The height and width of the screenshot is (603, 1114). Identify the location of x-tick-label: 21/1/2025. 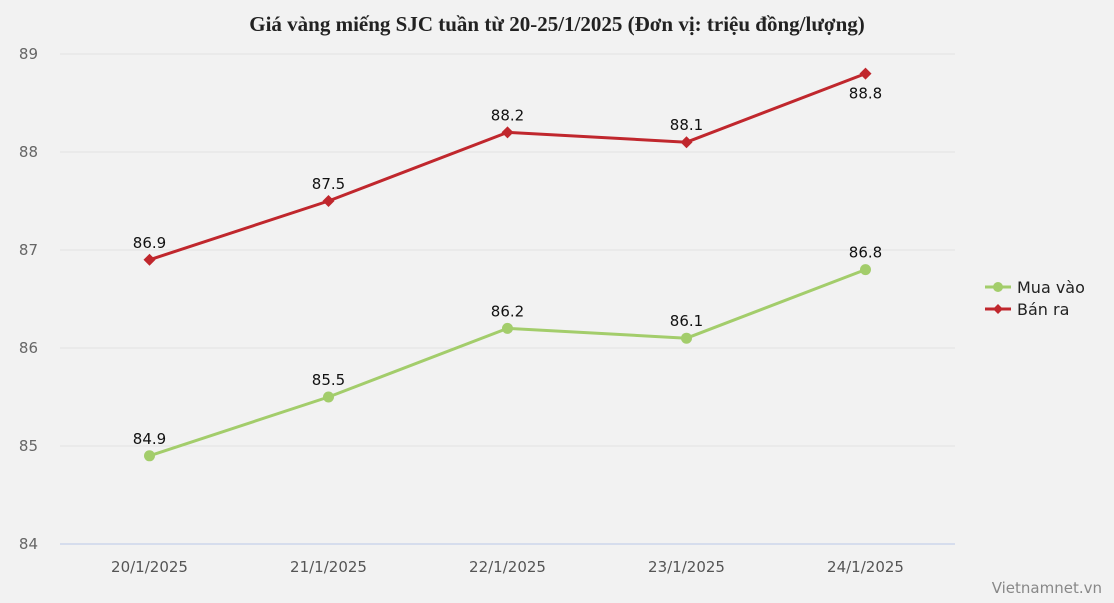
(328, 567).